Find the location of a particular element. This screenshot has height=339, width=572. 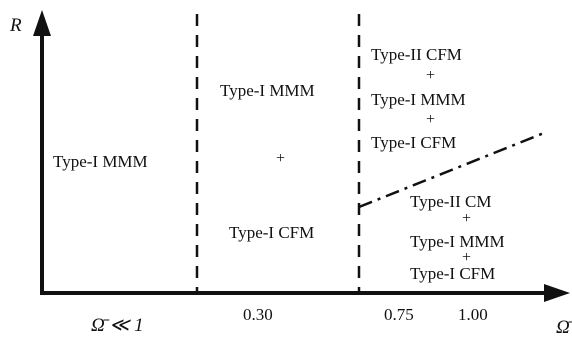

x-tick-label: 0.30 is located at coordinates (258, 314).